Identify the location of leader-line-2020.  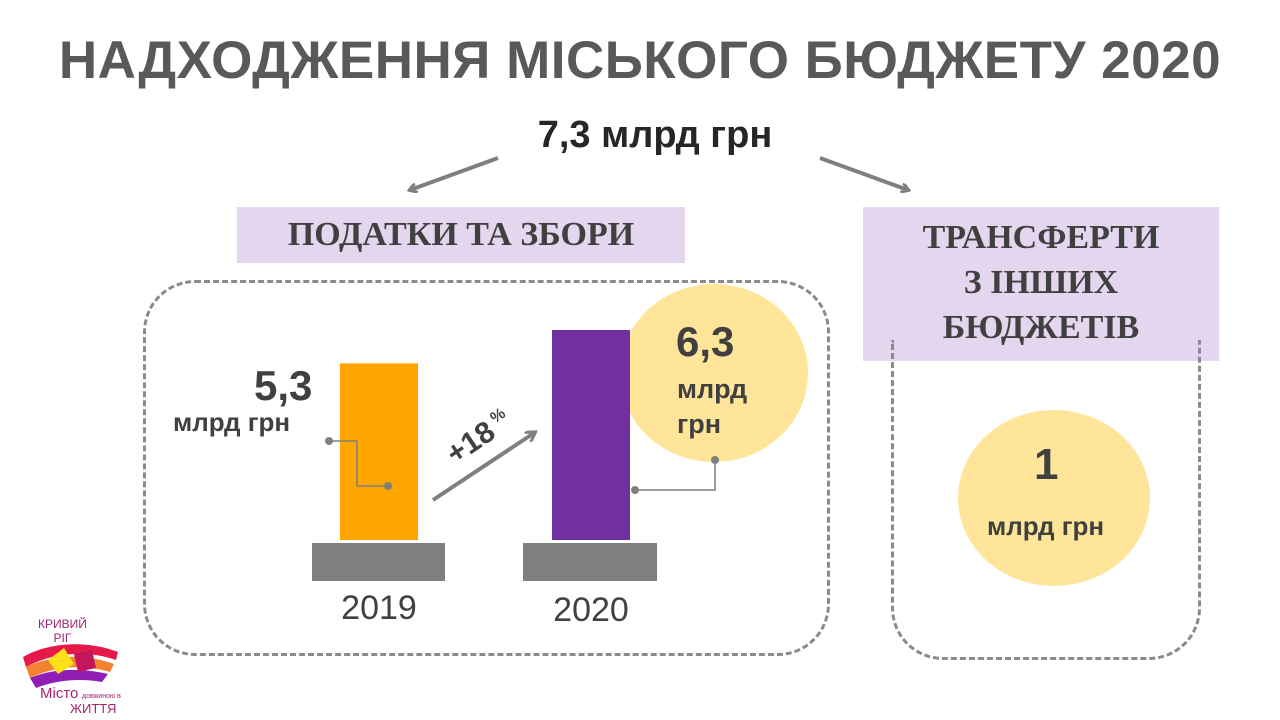
(675, 475).